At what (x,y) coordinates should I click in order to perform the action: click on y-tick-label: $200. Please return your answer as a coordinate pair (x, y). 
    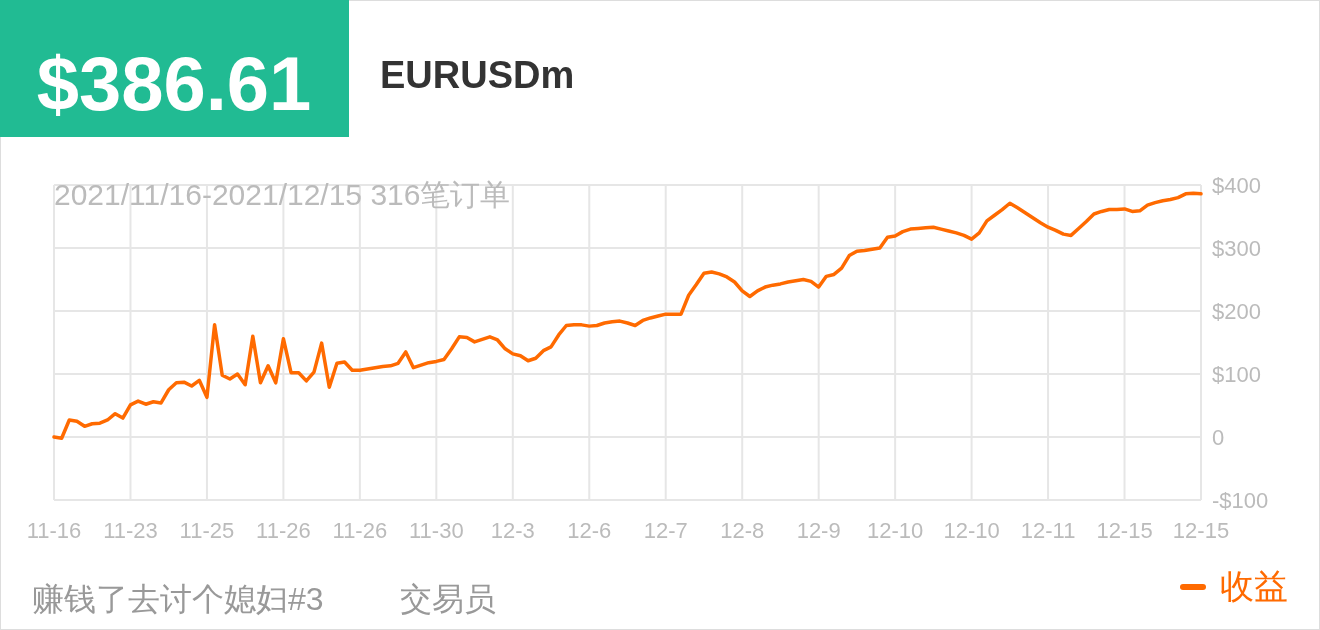
    Looking at the image, I should click on (1236, 311).